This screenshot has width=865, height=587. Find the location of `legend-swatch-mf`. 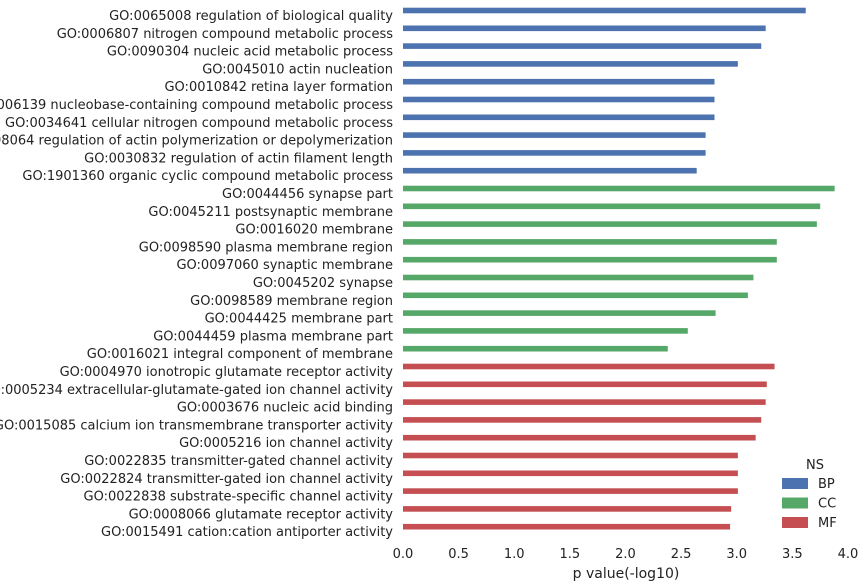

legend-swatch-mf is located at coordinates (795, 522).